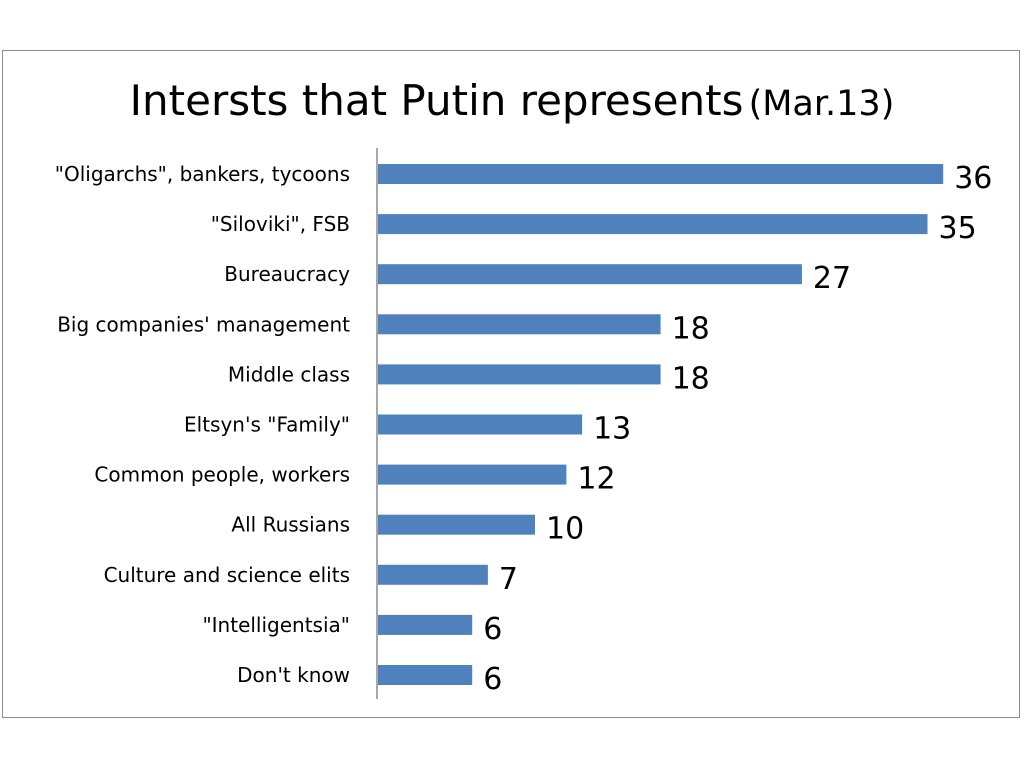  What do you see at coordinates (276, 625) in the screenshot?
I see `category-label: "Intelligentsia"` at bounding box center [276, 625].